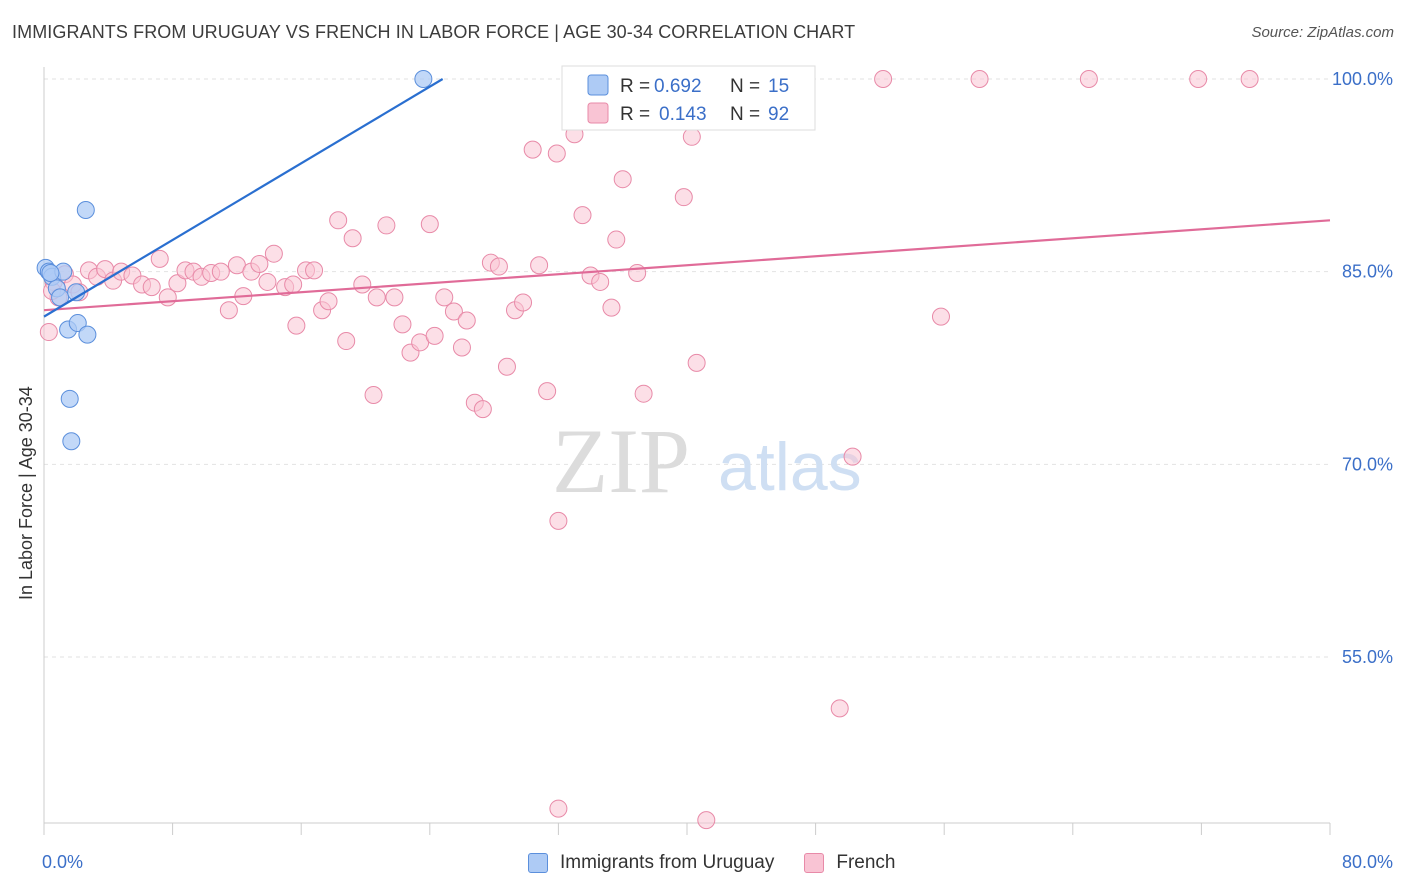 The width and height of the screenshot is (1406, 892). I want to click on legend-item-french: French, so click(849, 863).